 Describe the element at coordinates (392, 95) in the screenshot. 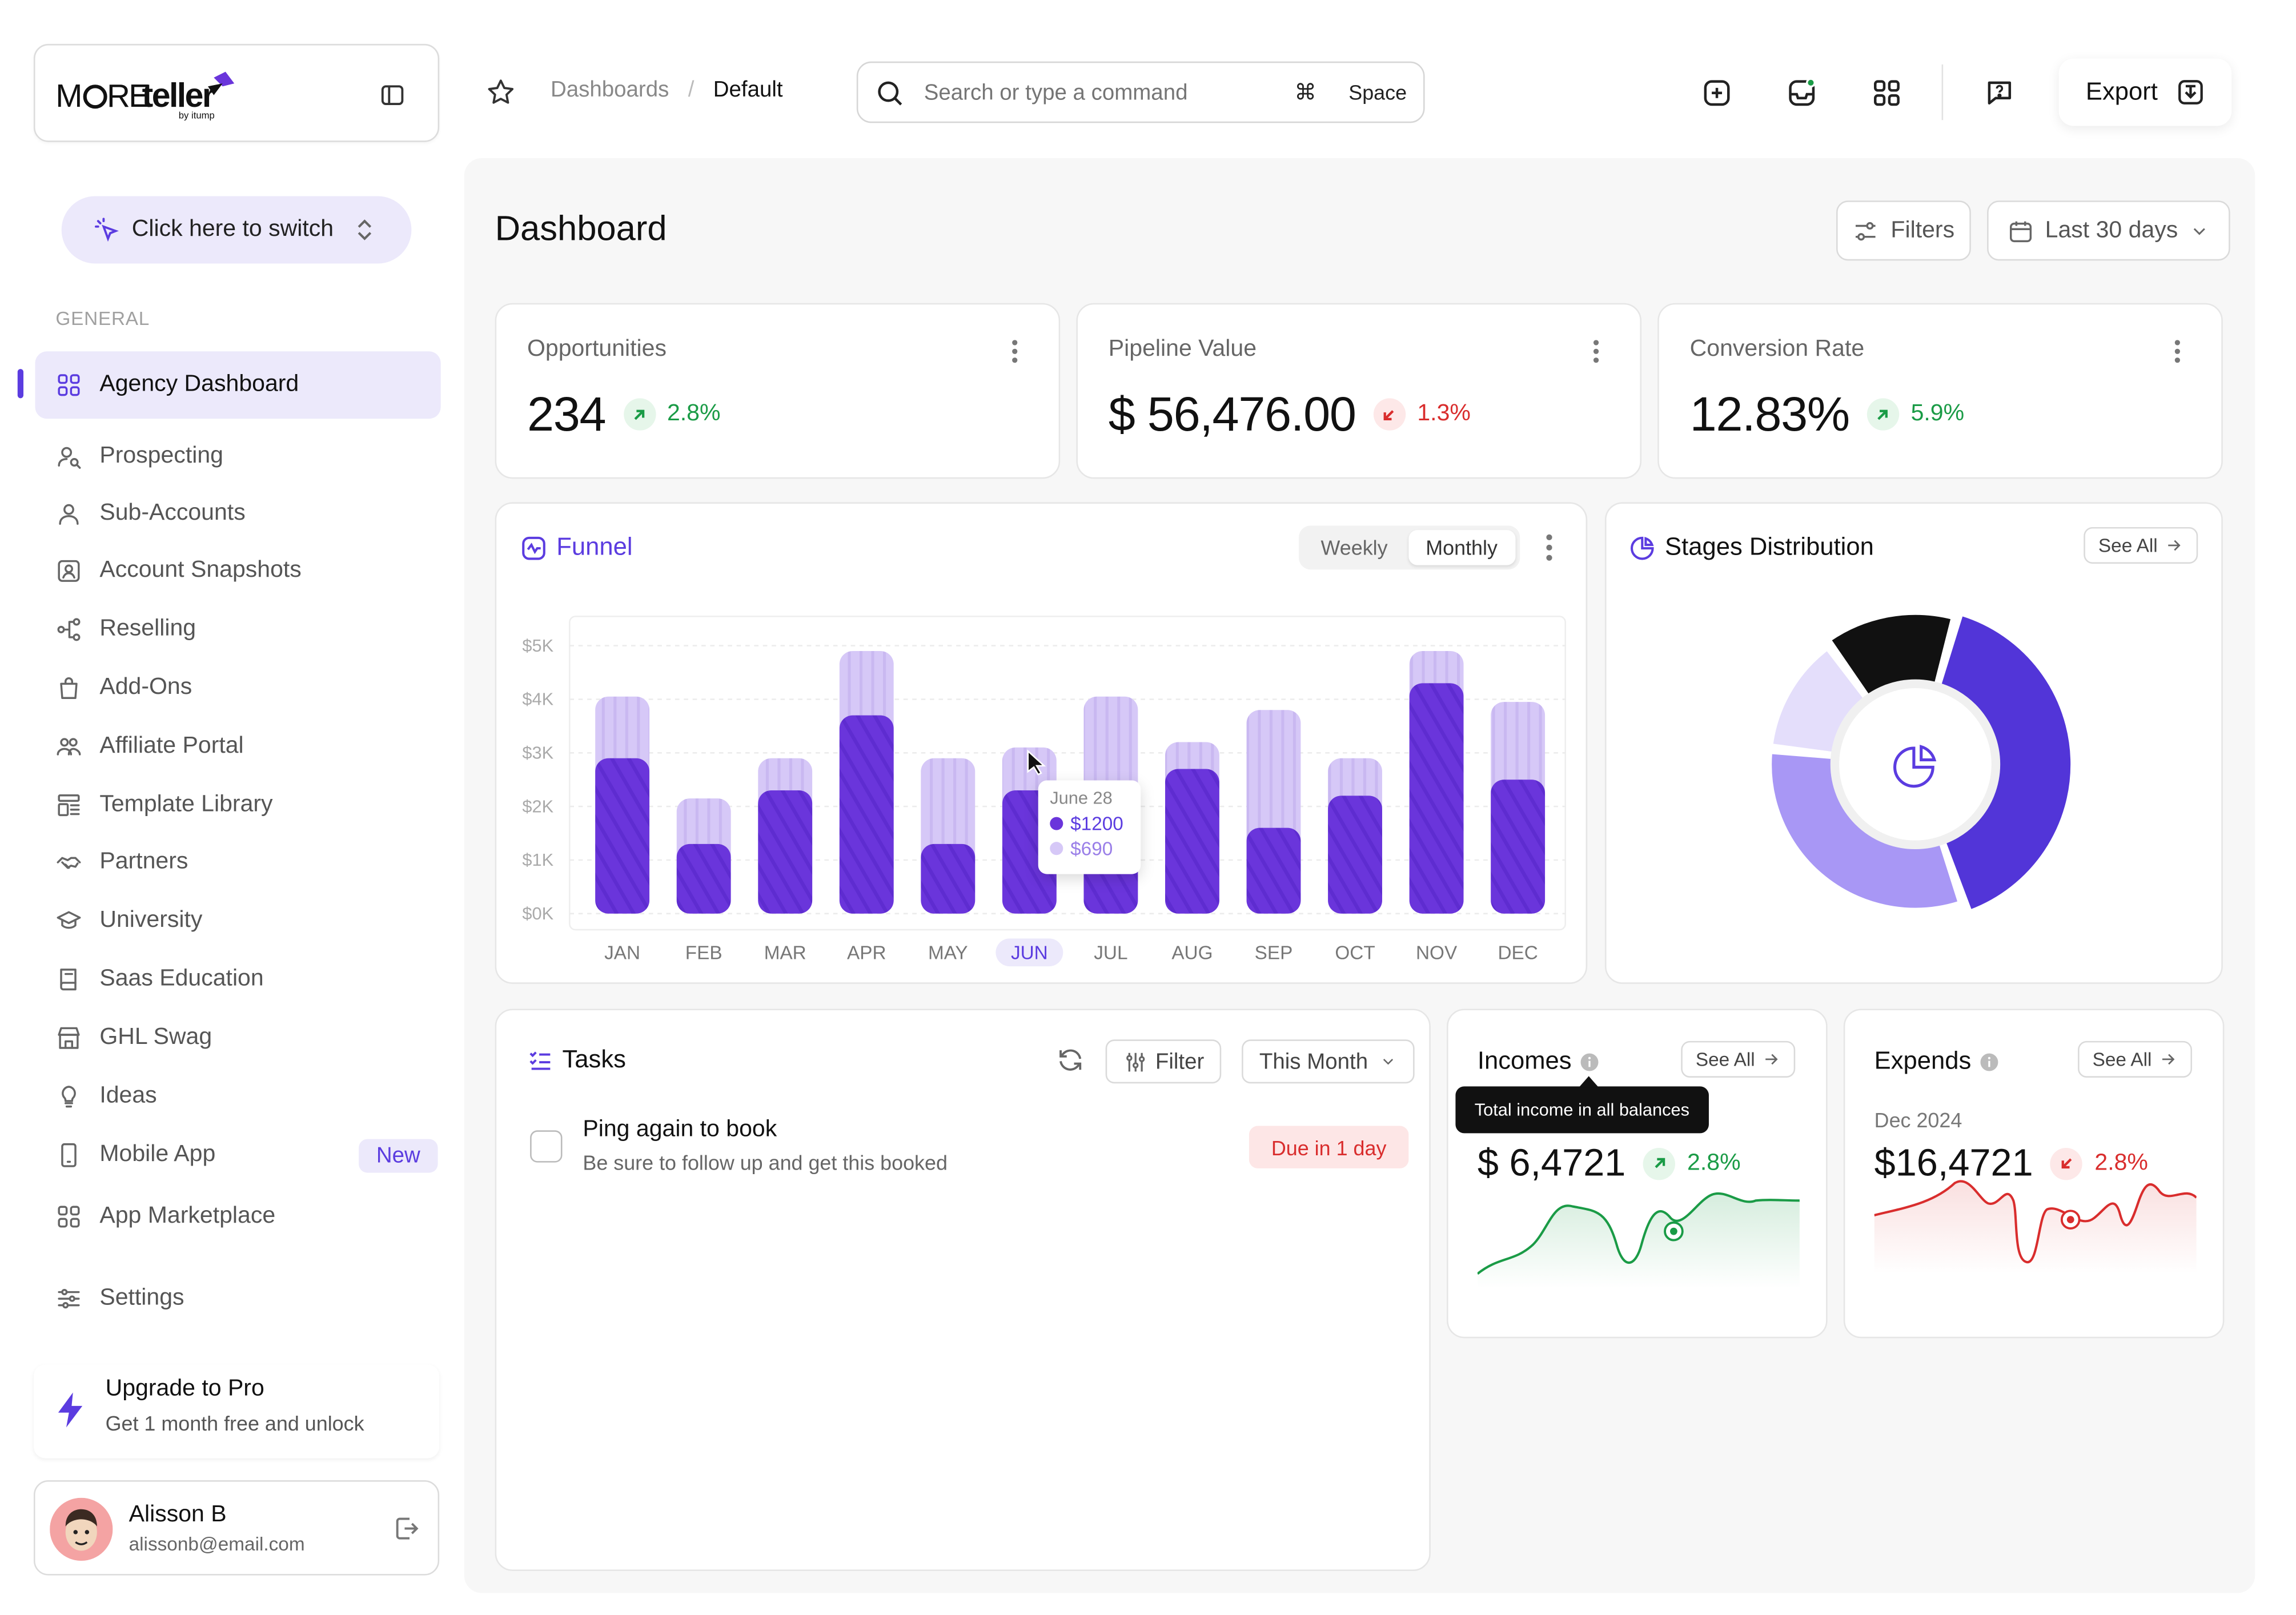

I see `sidebar-toggle-icon` at that location.